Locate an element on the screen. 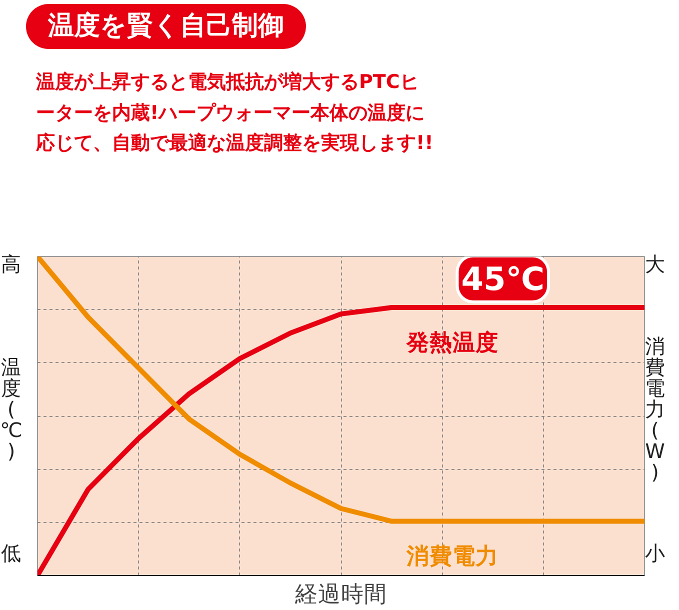  series-label: 消費電力 is located at coordinates (451, 557).